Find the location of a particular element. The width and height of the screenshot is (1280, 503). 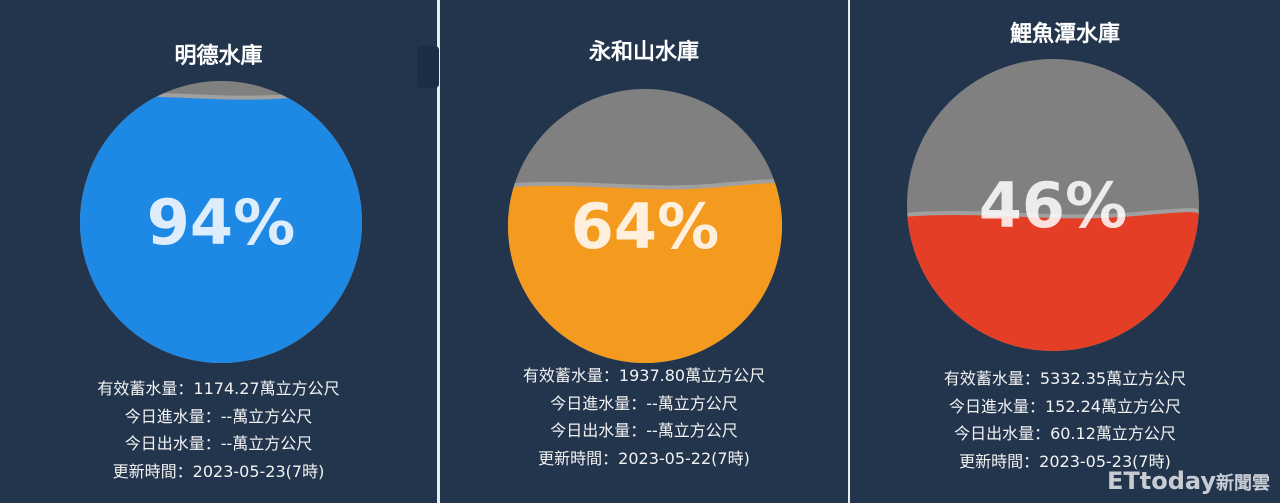

outflow-text: 今日出水量：60.12萬立方公尺 is located at coordinates (1065, 433).